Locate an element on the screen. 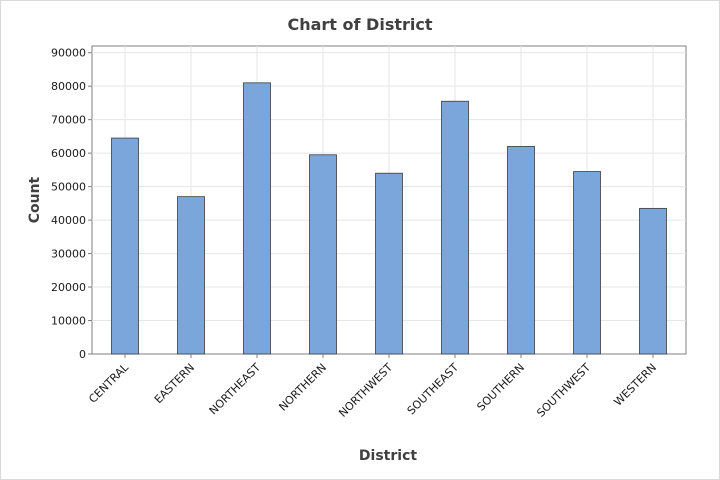 This screenshot has height=480, width=720. x-tick-label-central: CENTRAL is located at coordinates (108, 382).